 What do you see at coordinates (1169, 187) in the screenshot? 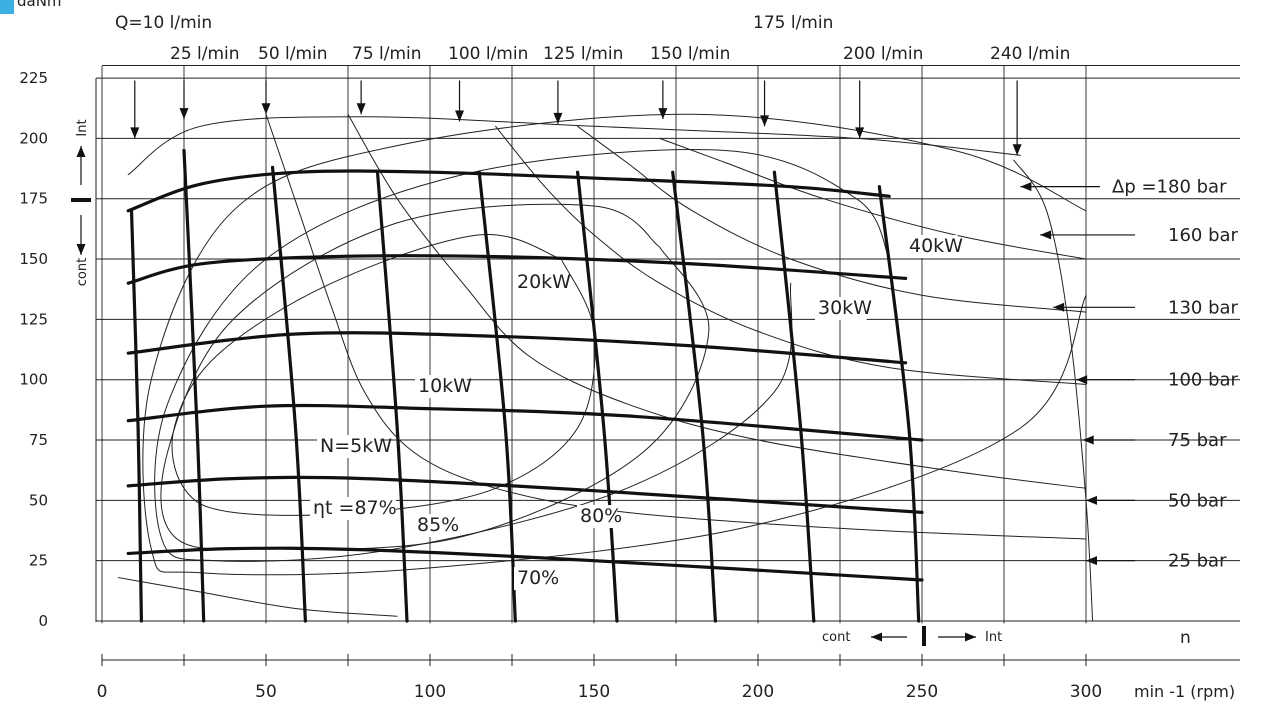
I see `pressure-label-0: Δp =180 bar` at bounding box center [1169, 187].